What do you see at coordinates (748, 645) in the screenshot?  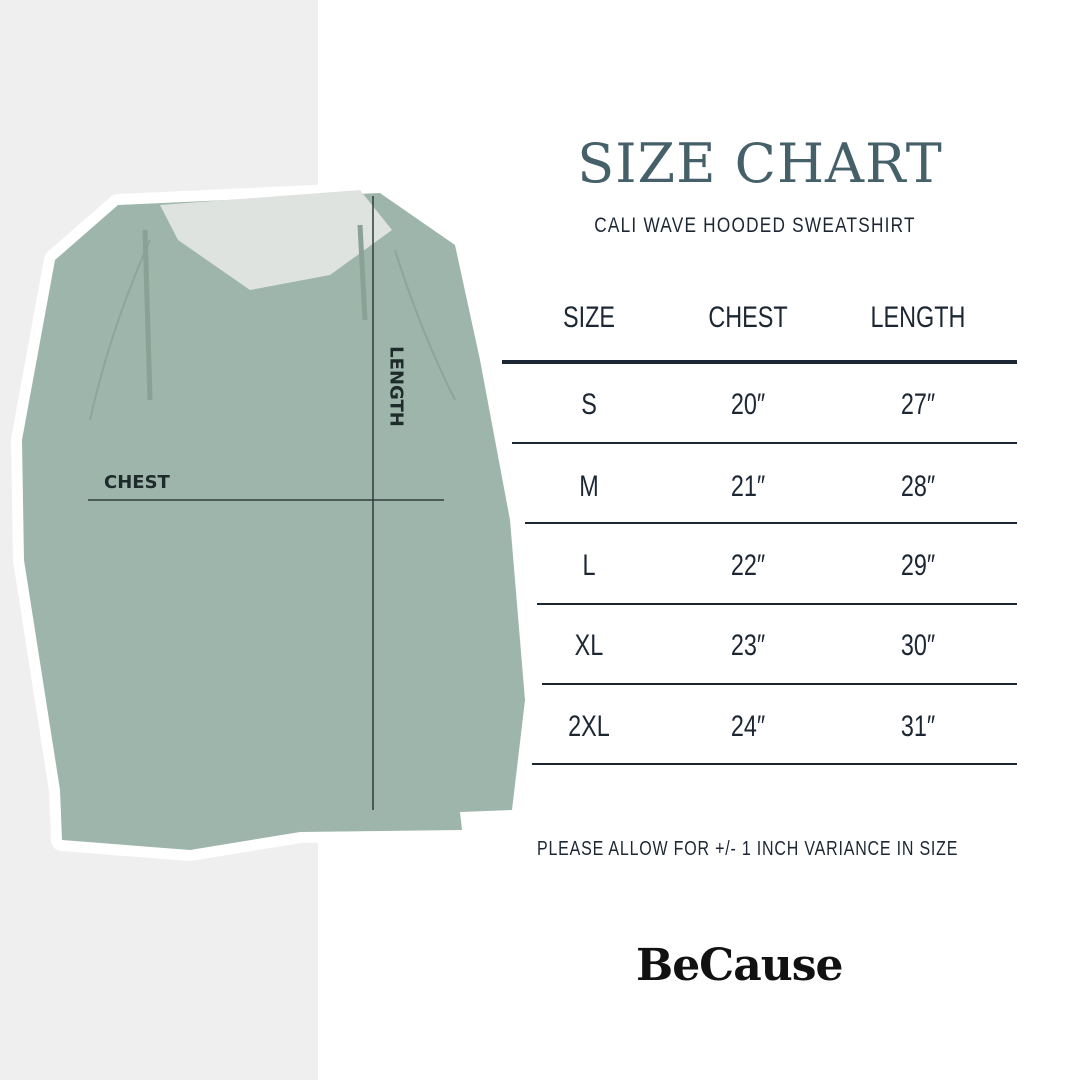 I see `chest-cell: 23″` at bounding box center [748, 645].